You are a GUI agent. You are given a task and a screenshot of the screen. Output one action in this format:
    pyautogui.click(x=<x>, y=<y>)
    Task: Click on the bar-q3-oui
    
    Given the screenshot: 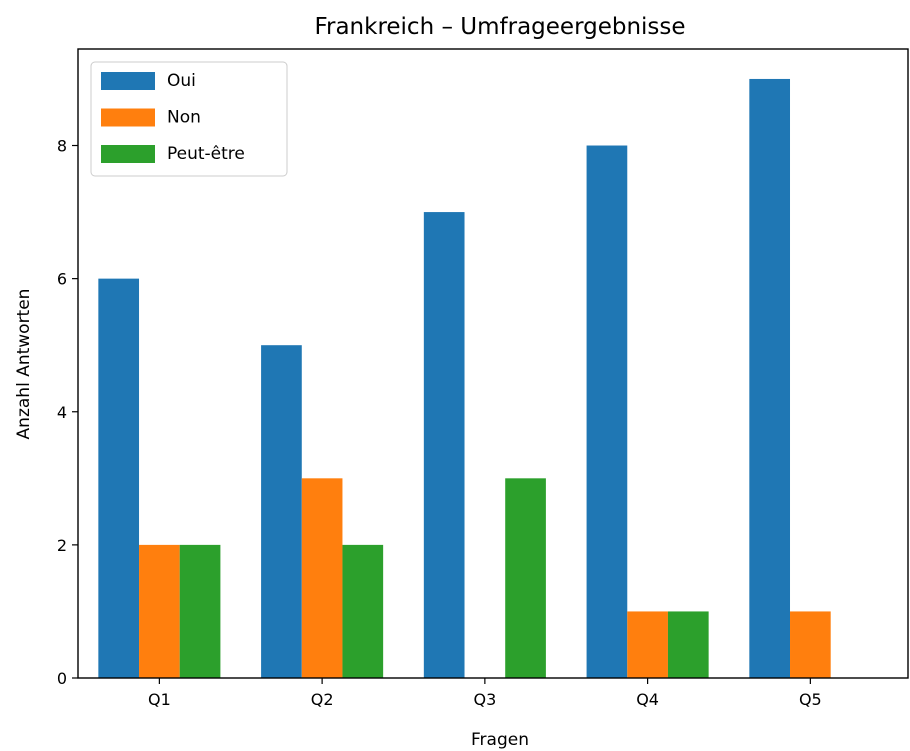 What is the action you would take?
    pyautogui.click(x=444, y=445)
    